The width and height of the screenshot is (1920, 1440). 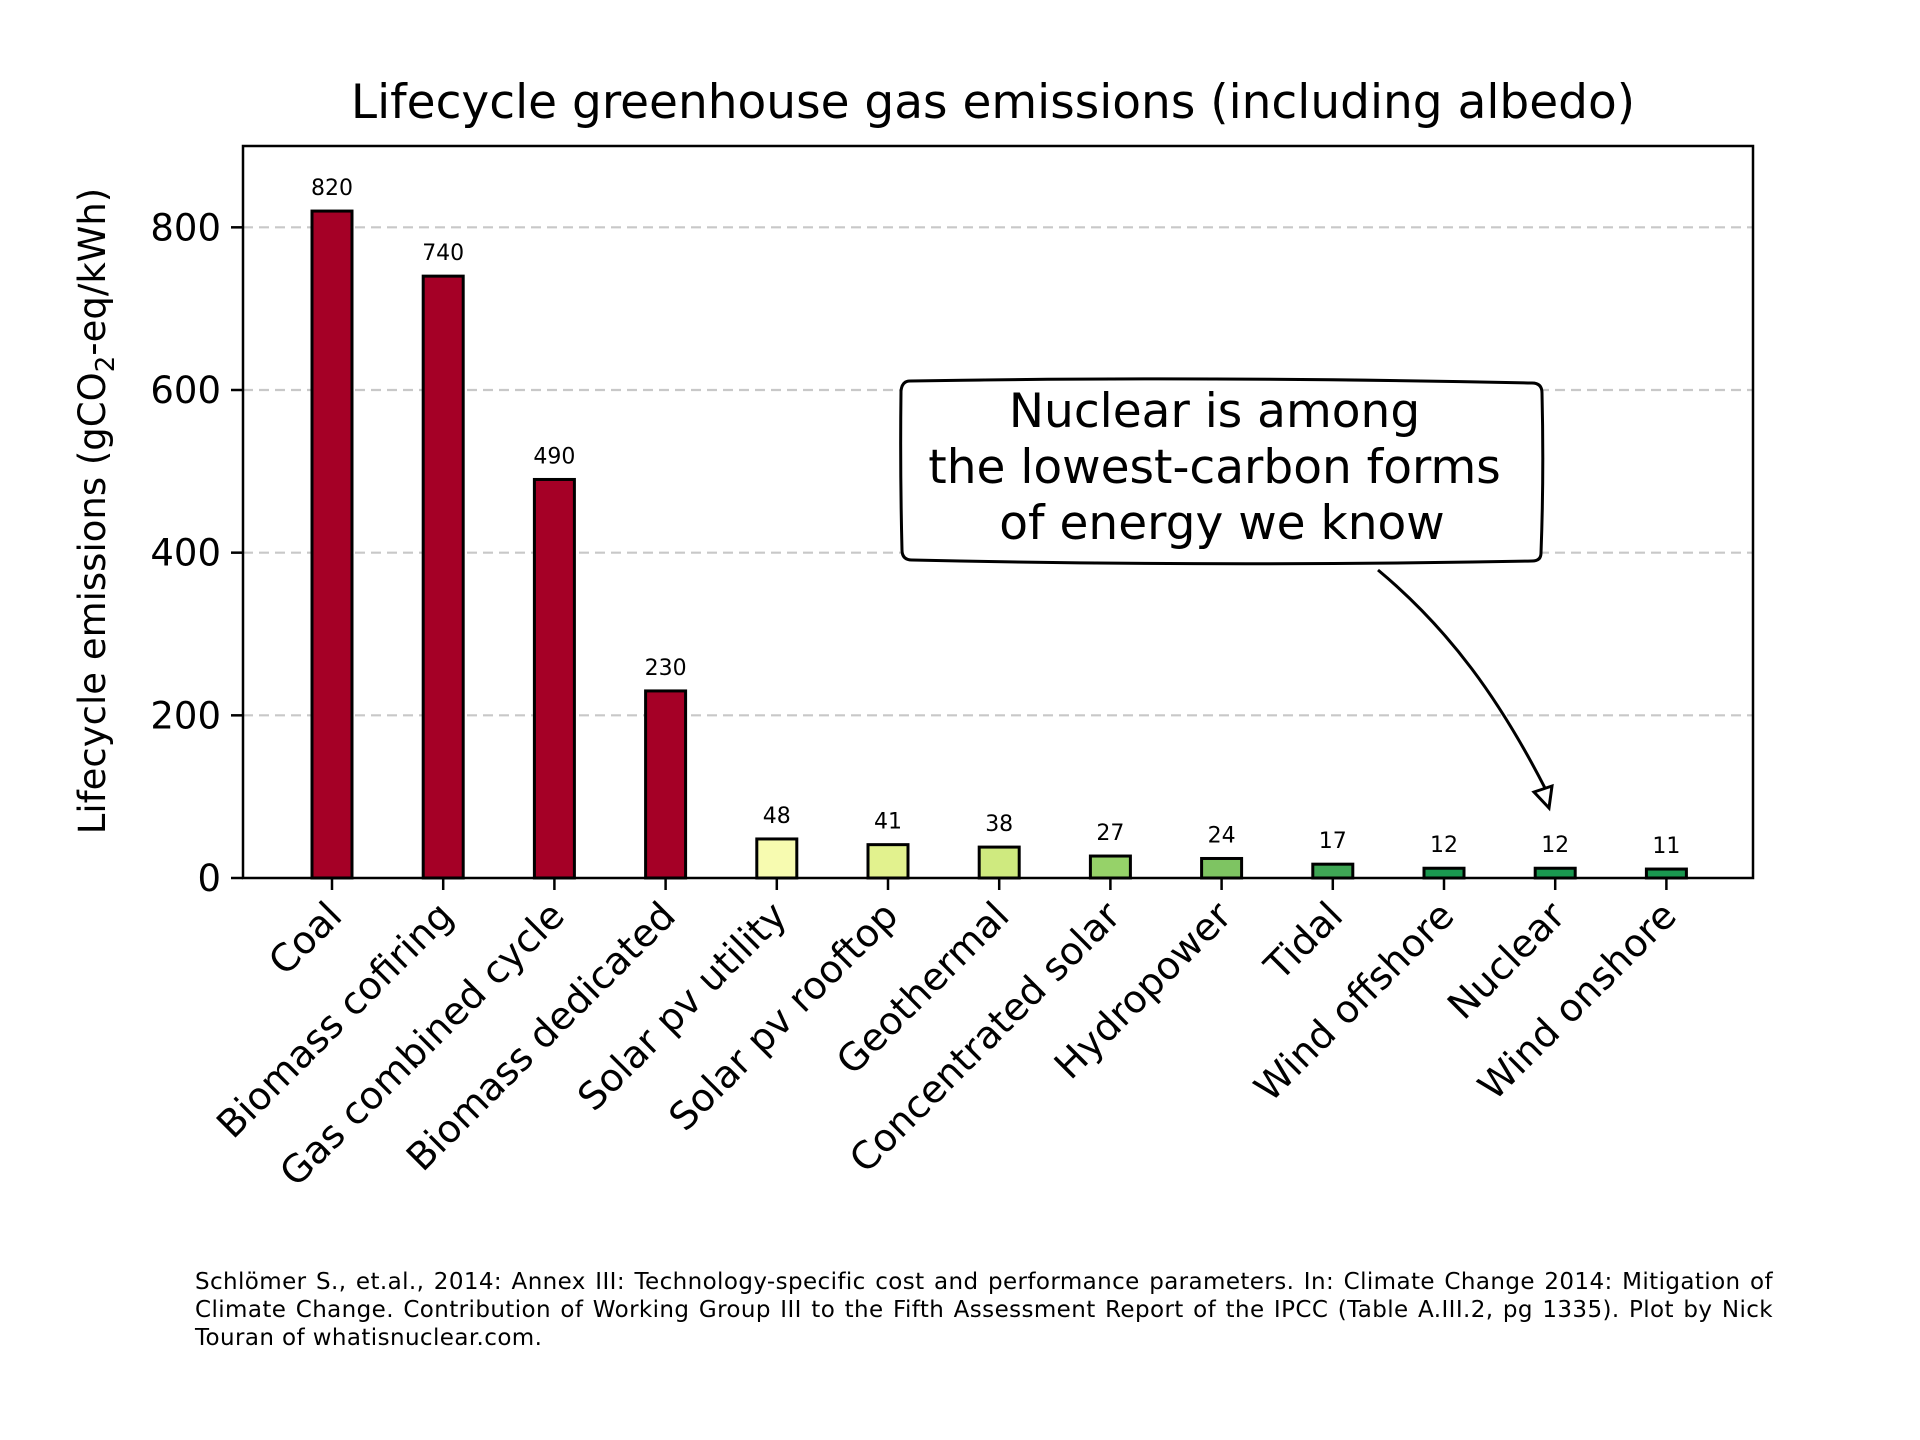 What do you see at coordinates (1303, 941) in the screenshot?
I see `x-tick-label-tidal: Tidal` at bounding box center [1303, 941].